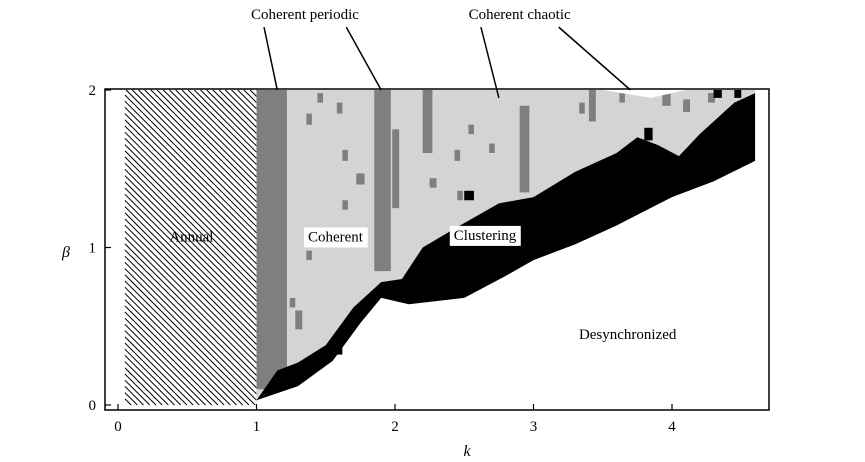 The width and height of the screenshot is (865, 462). What do you see at coordinates (534, 427) in the screenshot?
I see `x-tick-label: 3` at bounding box center [534, 427].